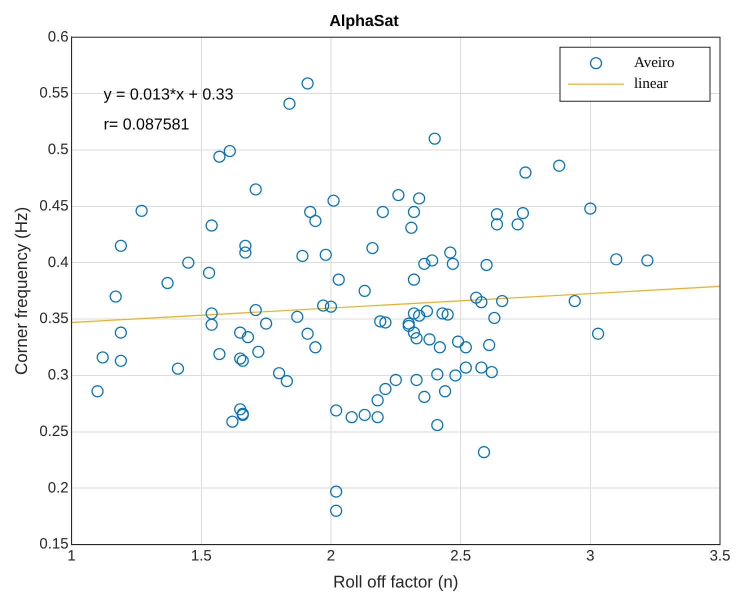  Describe the element at coordinates (58, 262) in the screenshot. I see `y-tick-label: 0.4` at that location.